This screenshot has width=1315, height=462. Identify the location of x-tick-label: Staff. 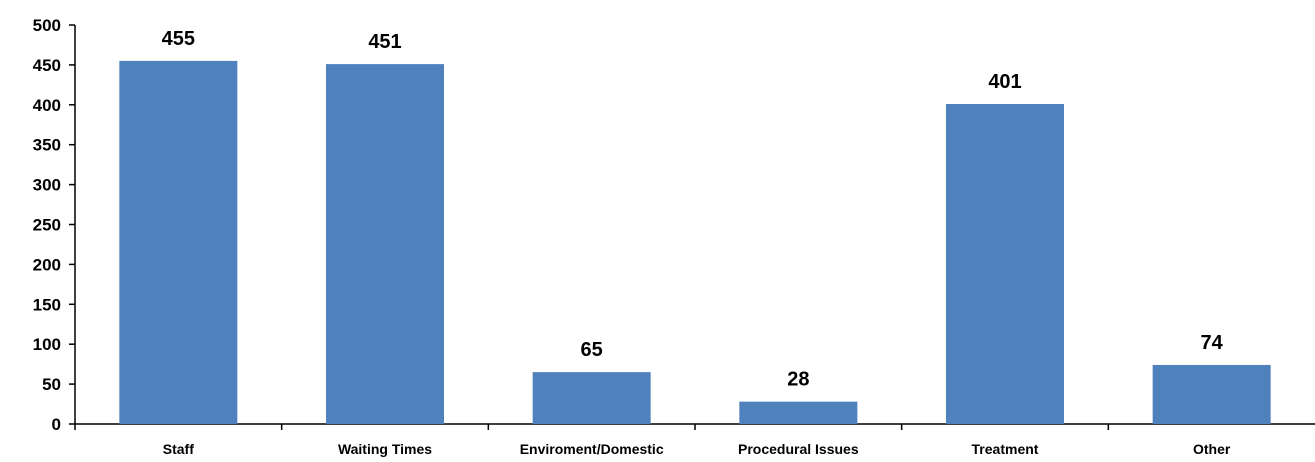
(178, 449).